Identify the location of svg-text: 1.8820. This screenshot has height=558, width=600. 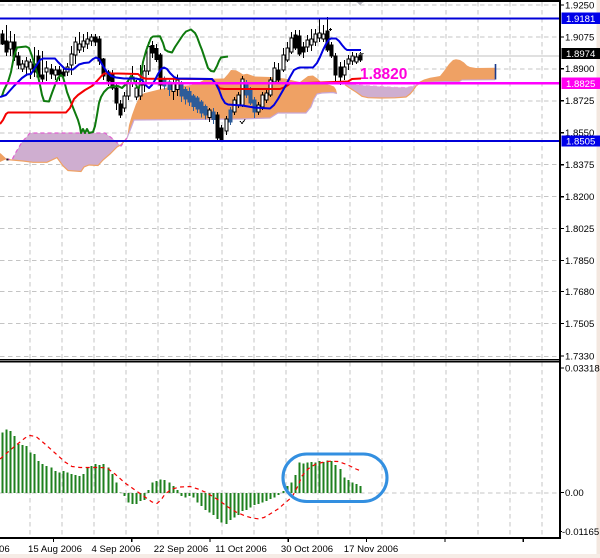
(383, 74).